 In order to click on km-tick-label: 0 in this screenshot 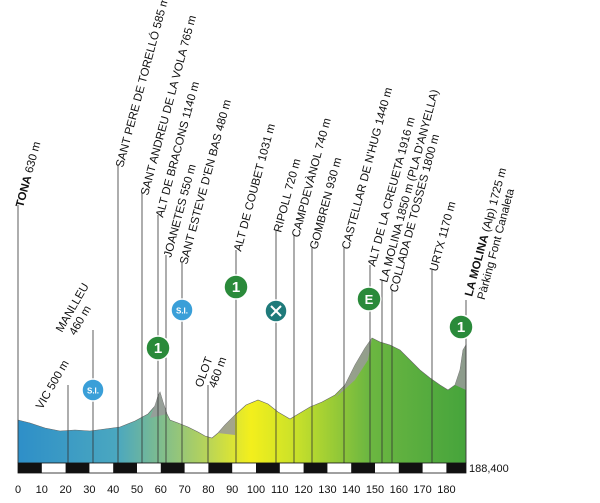, I will do `click(18, 490)`.